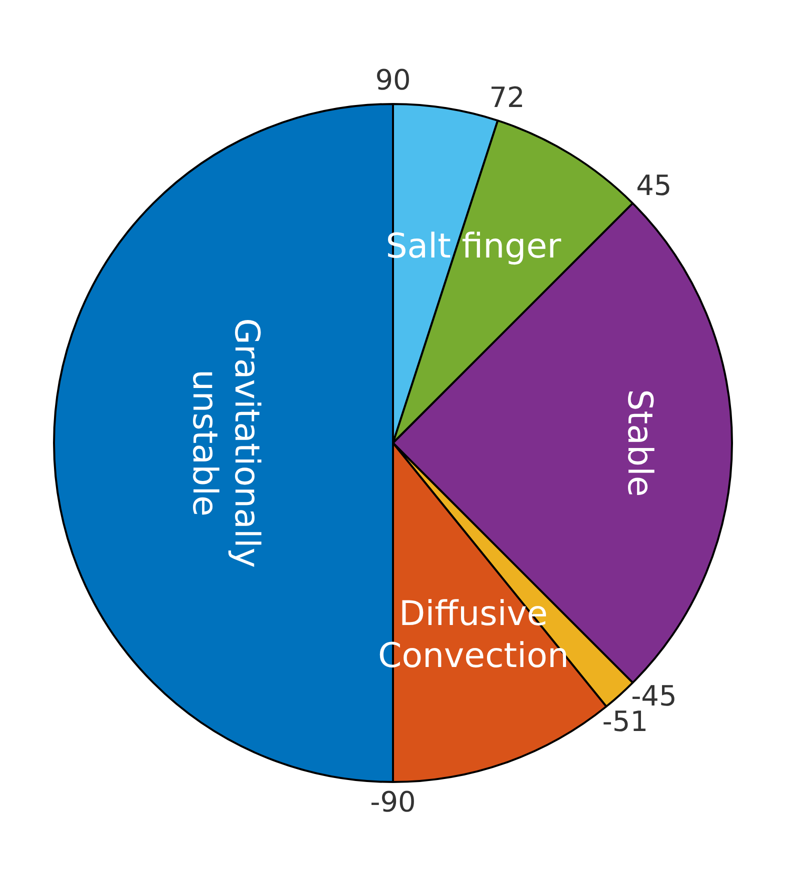  Describe the element at coordinates (507, 97) in the screenshot. I see `text: 72` at that location.